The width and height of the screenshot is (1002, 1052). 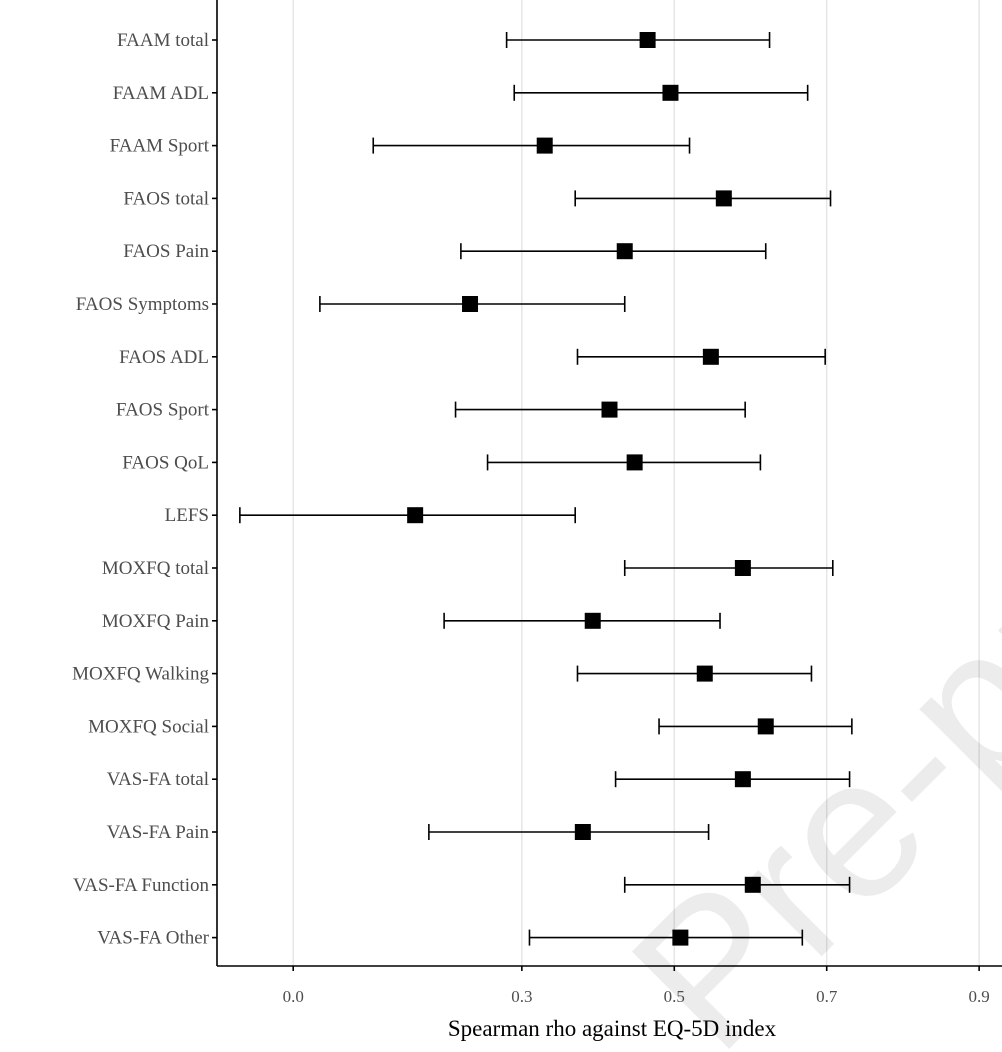 What do you see at coordinates (521, 996) in the screenshot?
I see `x-tick-label: 0.3` at bounding box center [521, 996].